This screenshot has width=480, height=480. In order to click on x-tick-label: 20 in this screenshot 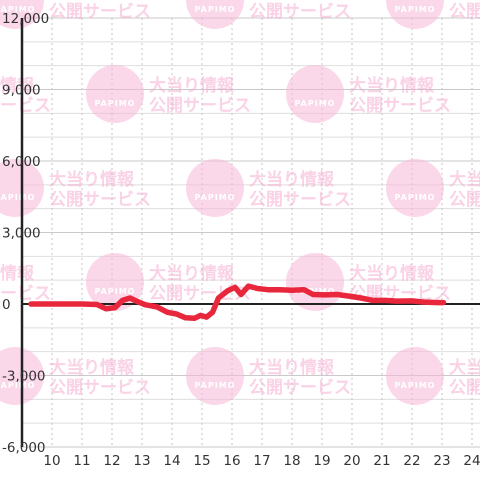, I will do `click(351, 461)`.